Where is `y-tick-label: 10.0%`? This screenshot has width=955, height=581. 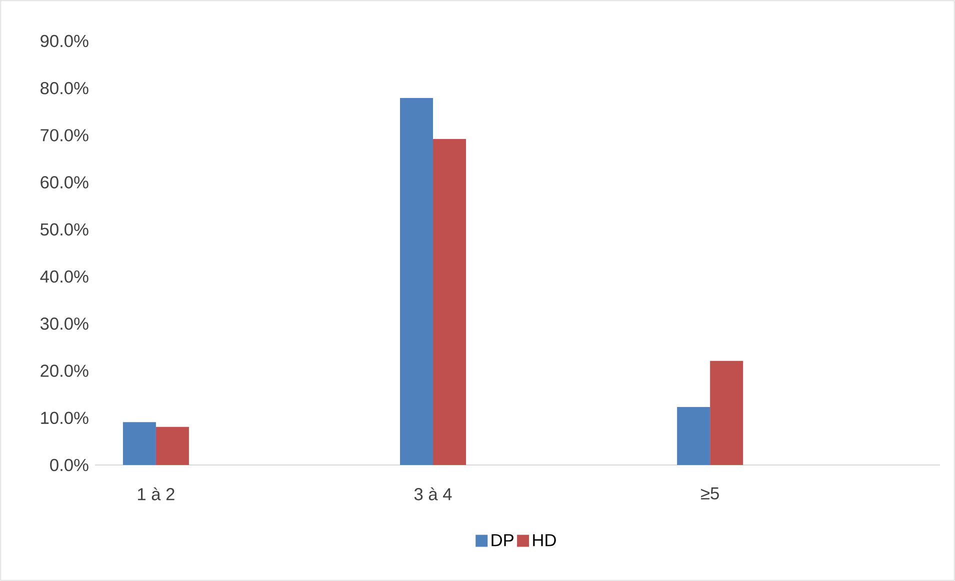 y-tick-label: 10.0% is located at coordinates (64, 418).